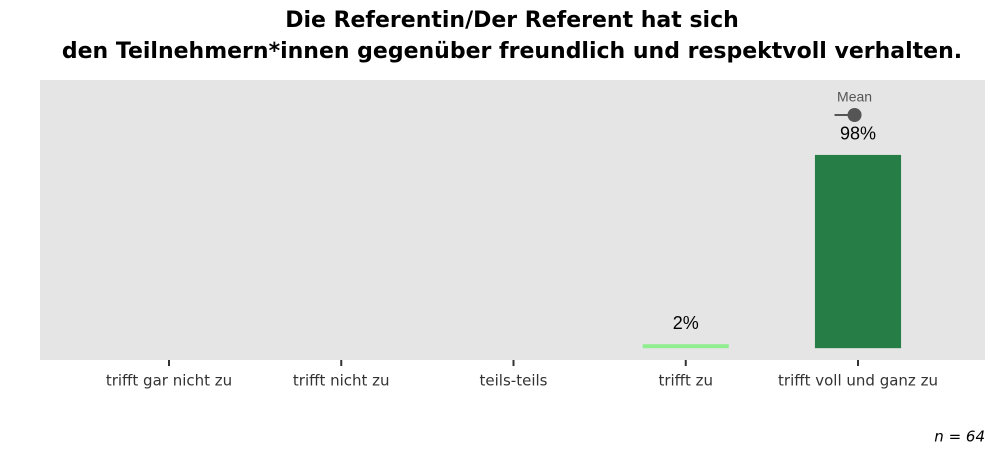 Image resolution: width=1000 pixels, height=458 pixels. What do you see at coordinates (169, 381) in the screenshot?
I see `x-tick-label: trifft gar nicht zu` at bounding box center [169, 381].